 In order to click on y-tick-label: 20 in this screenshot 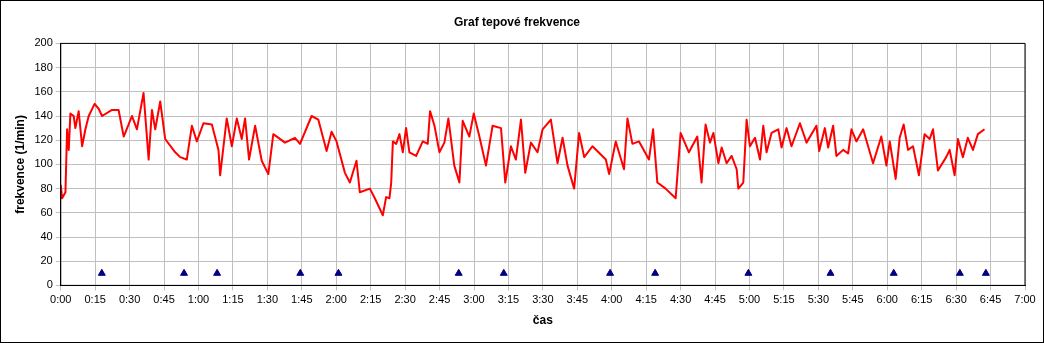, I will do `click(46, 260)`.